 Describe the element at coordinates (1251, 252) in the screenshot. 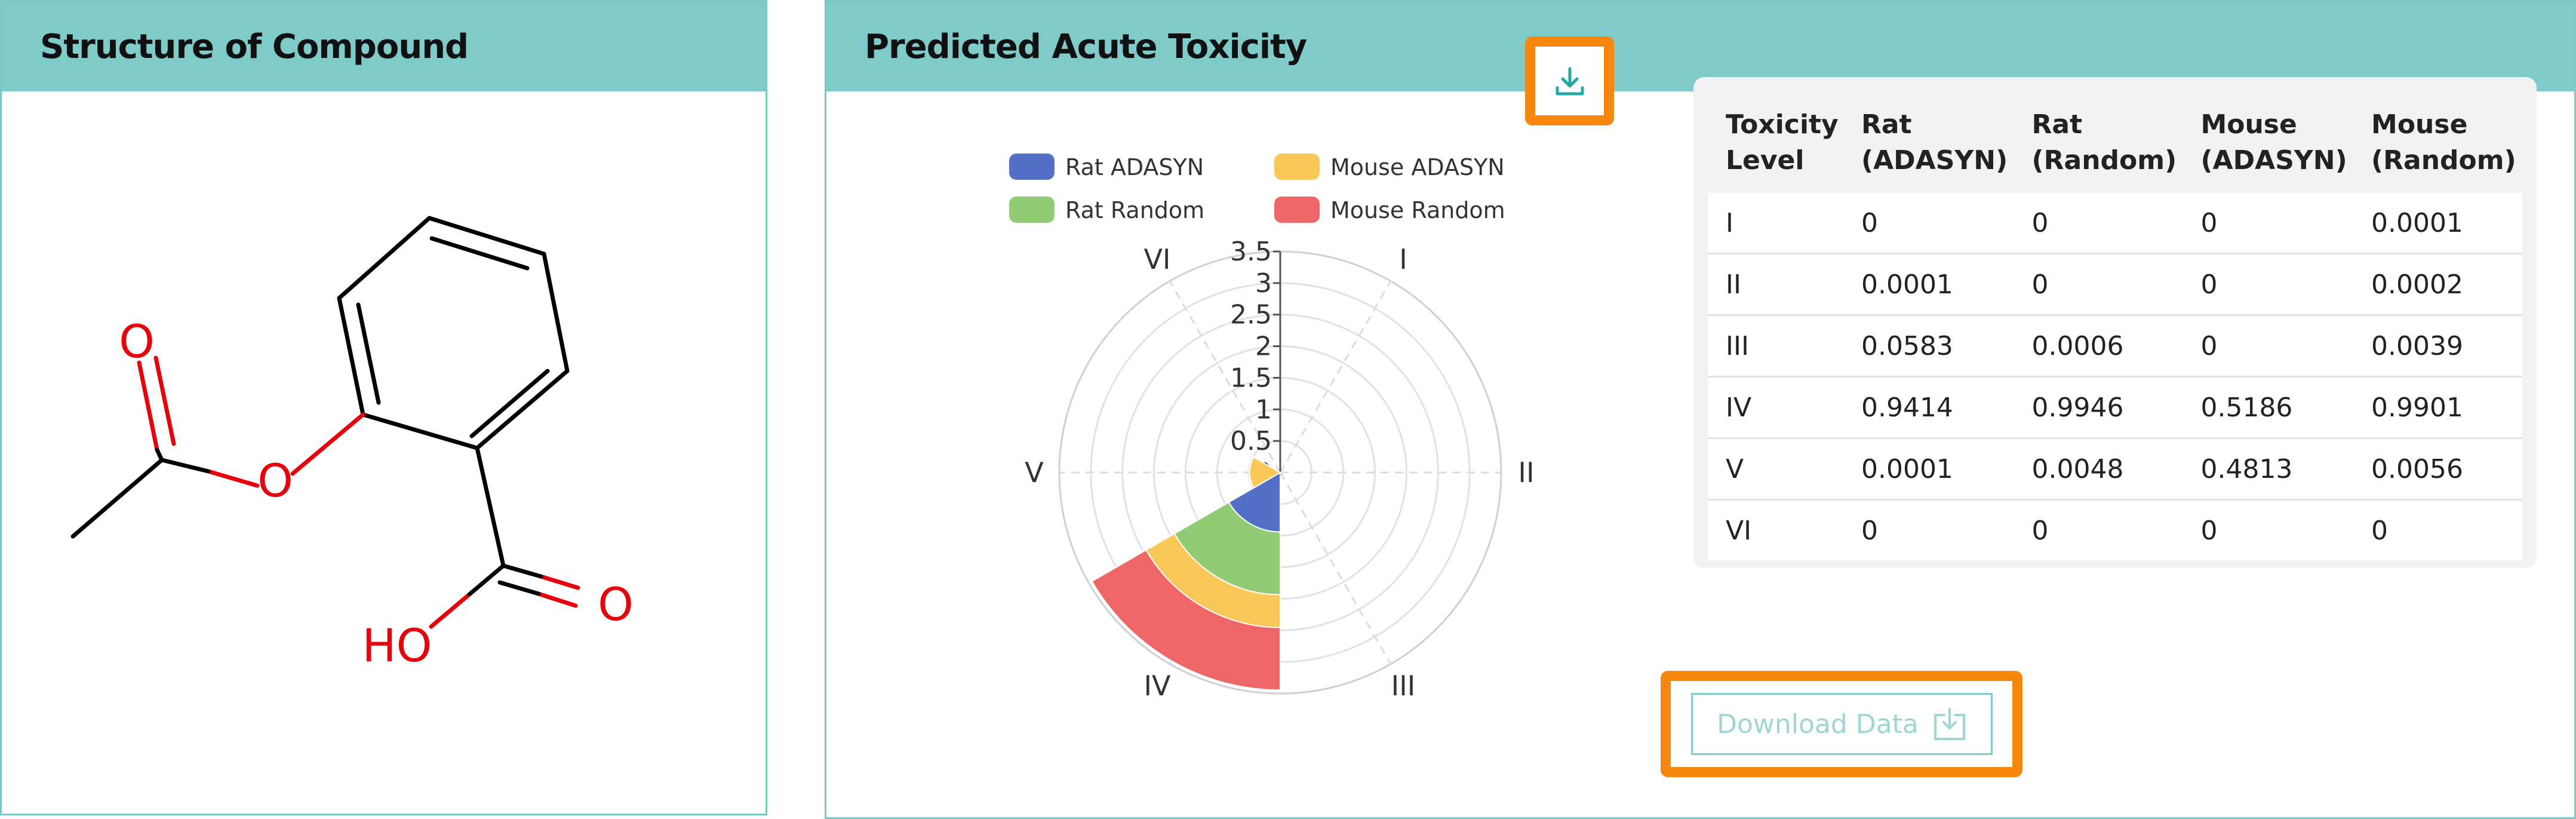

I see `radial-tick-label: 3.5` at that location.